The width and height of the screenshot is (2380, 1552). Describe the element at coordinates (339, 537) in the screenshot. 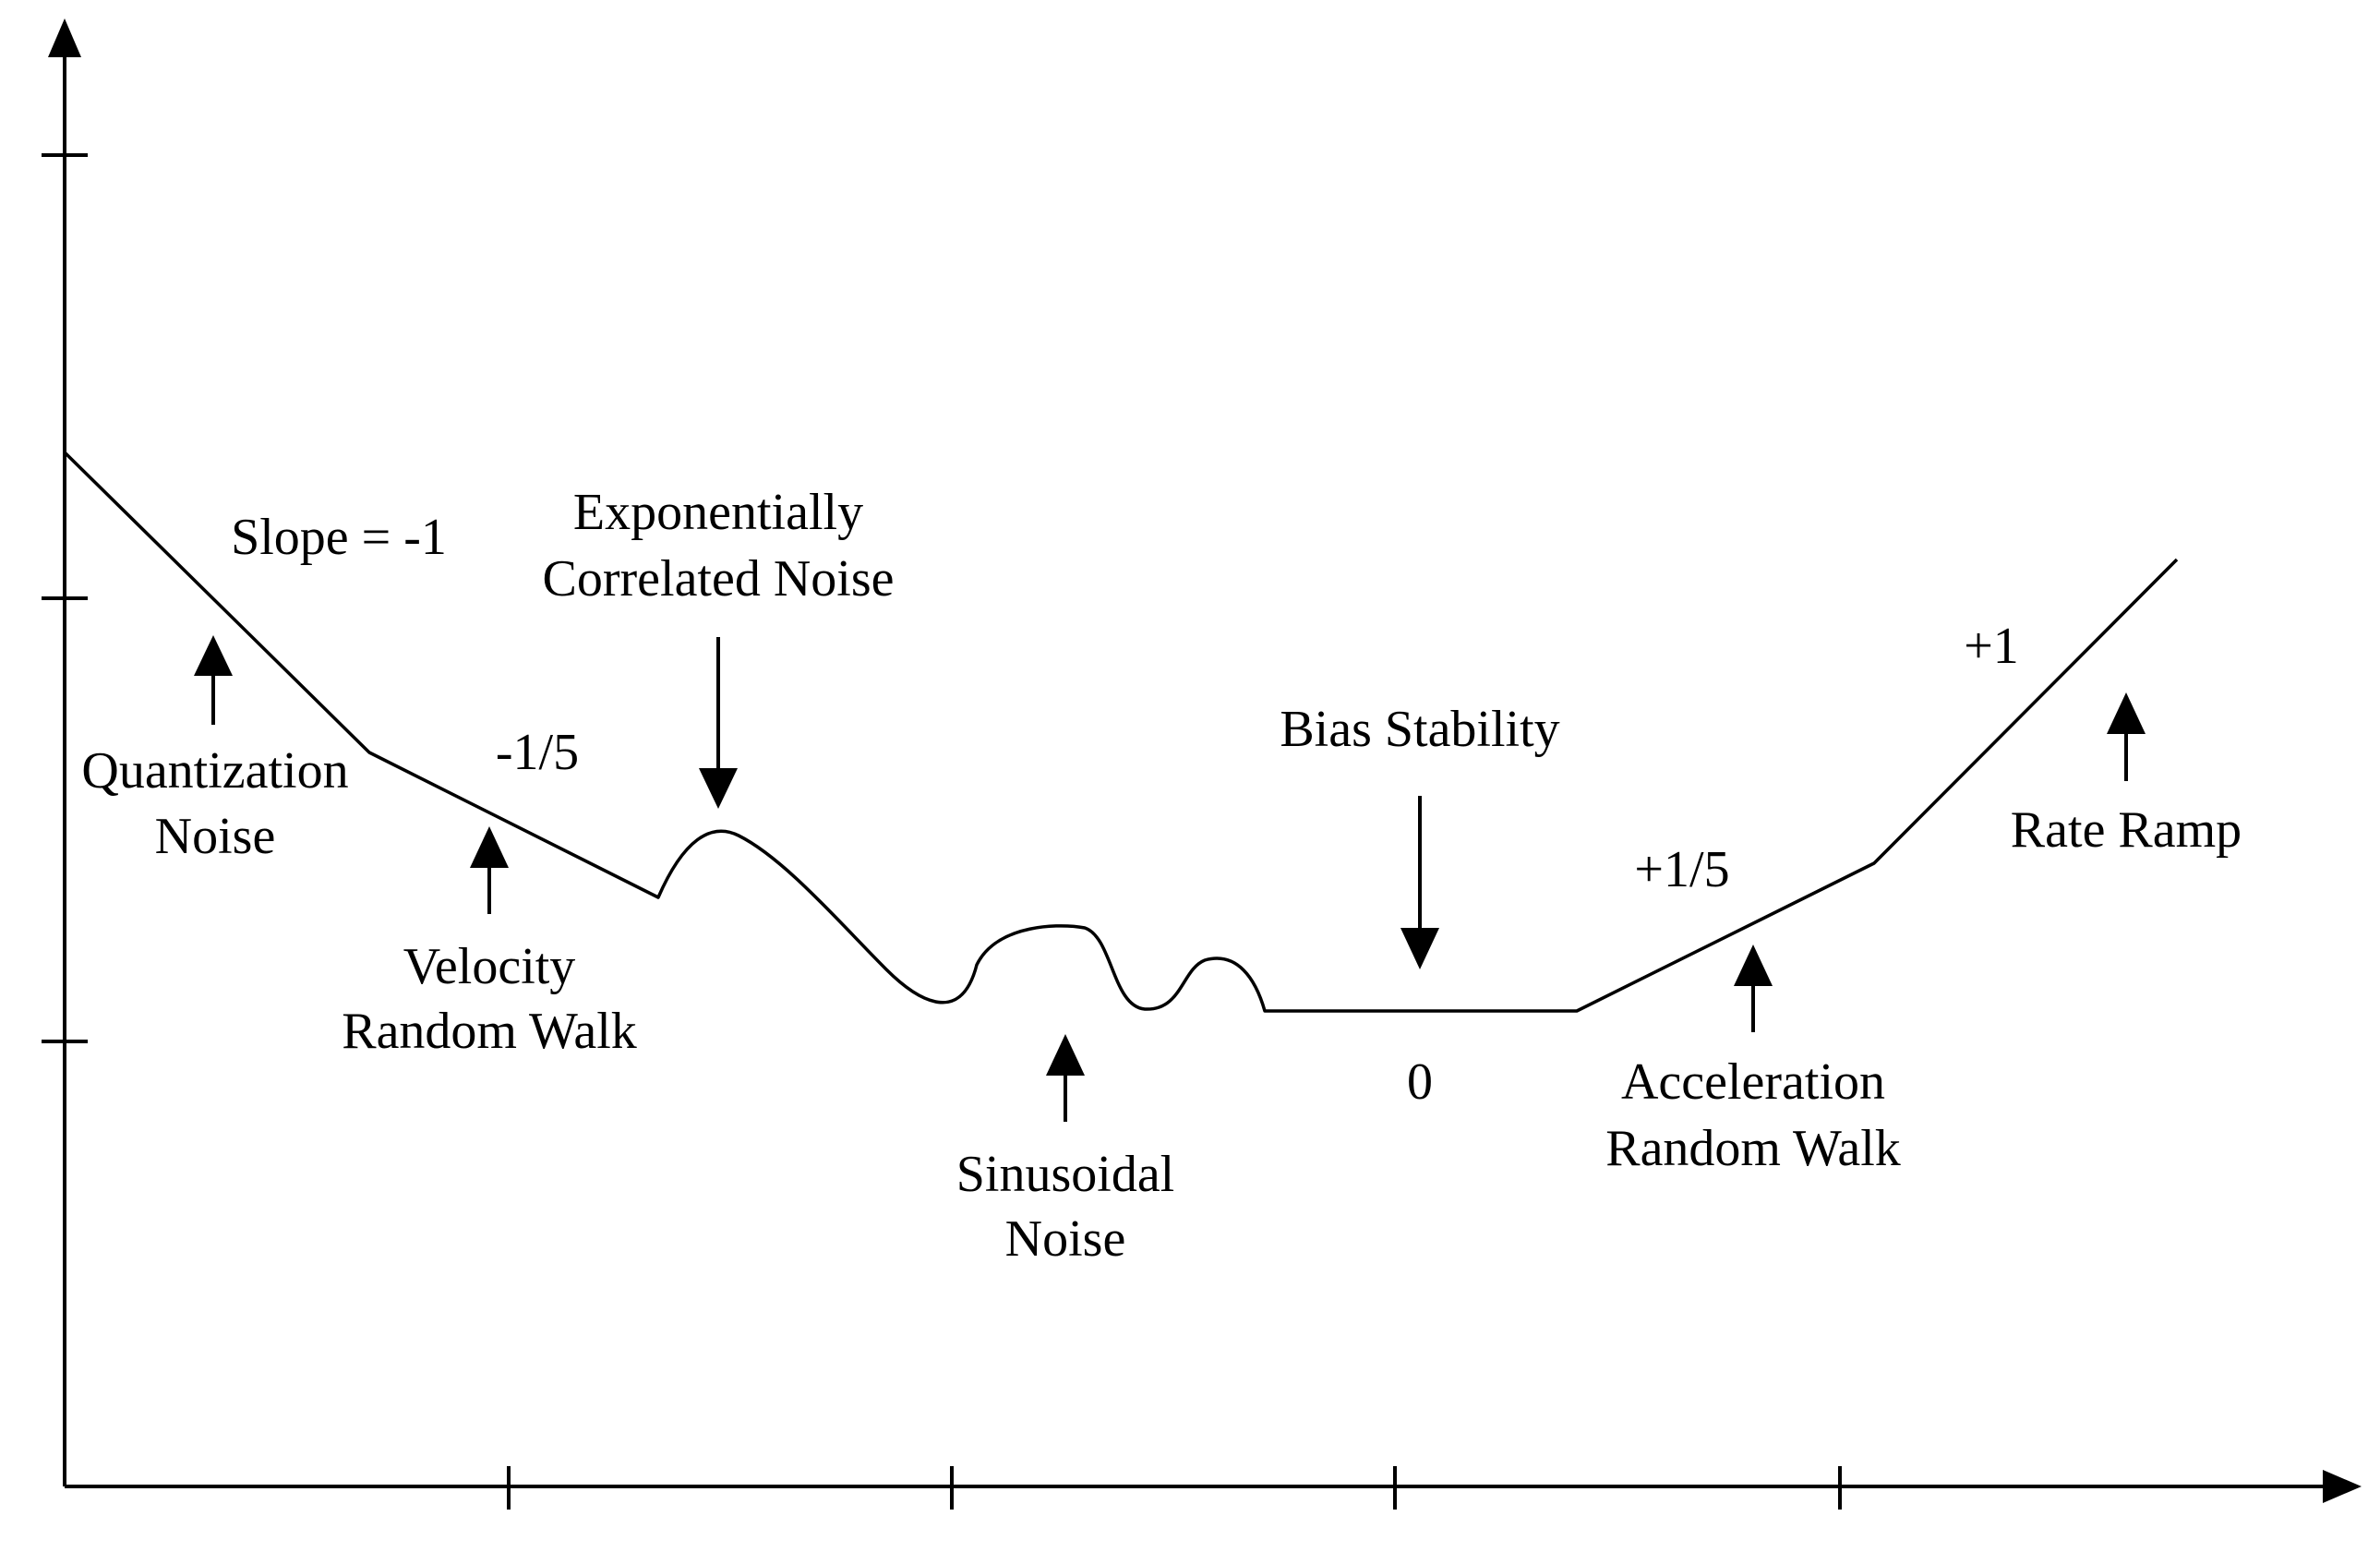

I see `slope-label-minus-1: Slope = -1` at that location.